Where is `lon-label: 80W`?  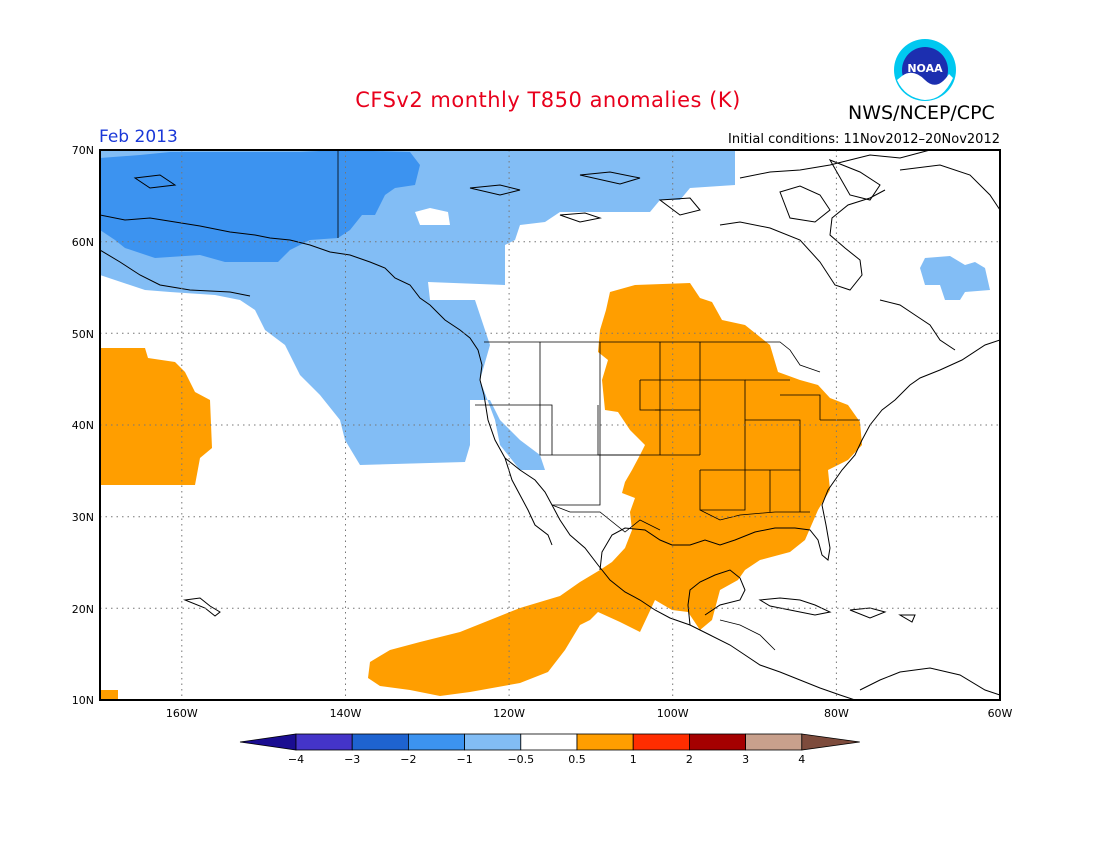 lon-label: 80W is located at coordinates (836, 713).